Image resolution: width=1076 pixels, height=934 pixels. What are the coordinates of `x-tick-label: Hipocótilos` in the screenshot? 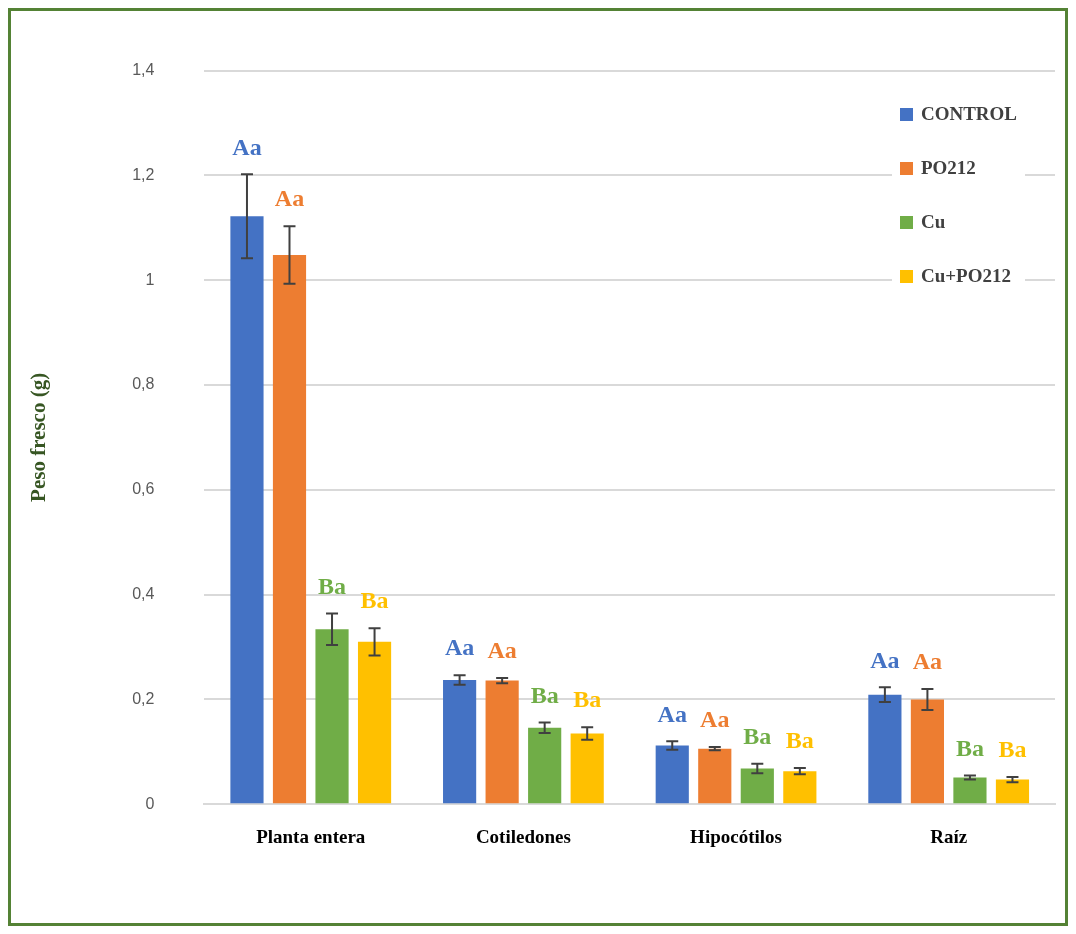 It's located at (736, 836).